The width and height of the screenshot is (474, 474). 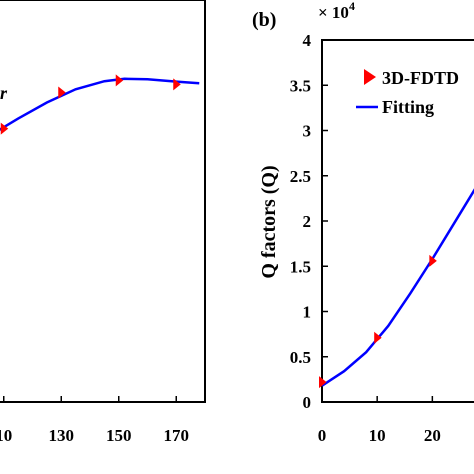 What do you see at coordinates (300, 357) in the screenshot?
I see `y-tick-label: 0.5` at bounding box center [300, 357].